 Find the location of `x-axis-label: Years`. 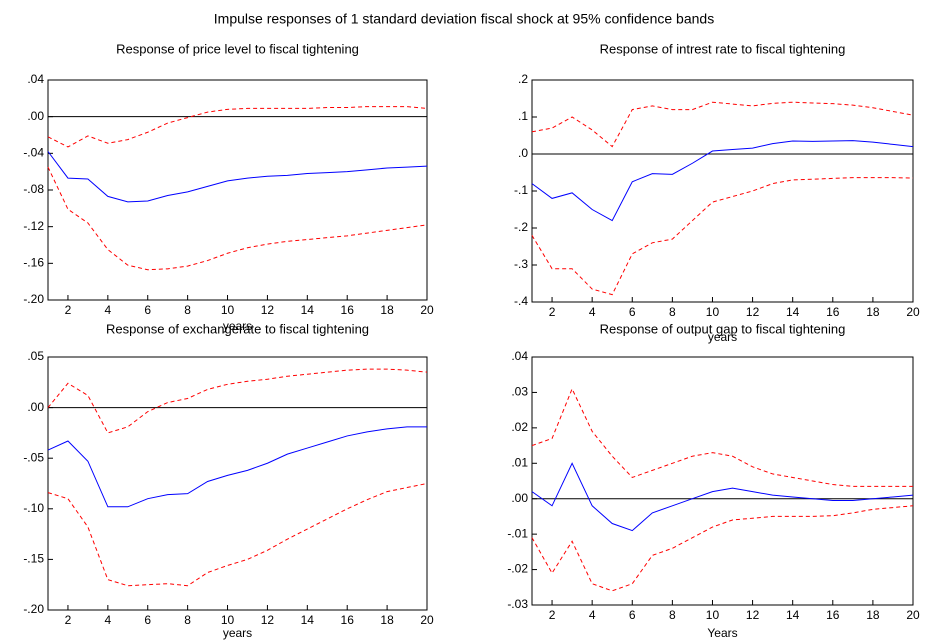

x-axis-label: Years is located at coordinates (722, 633).